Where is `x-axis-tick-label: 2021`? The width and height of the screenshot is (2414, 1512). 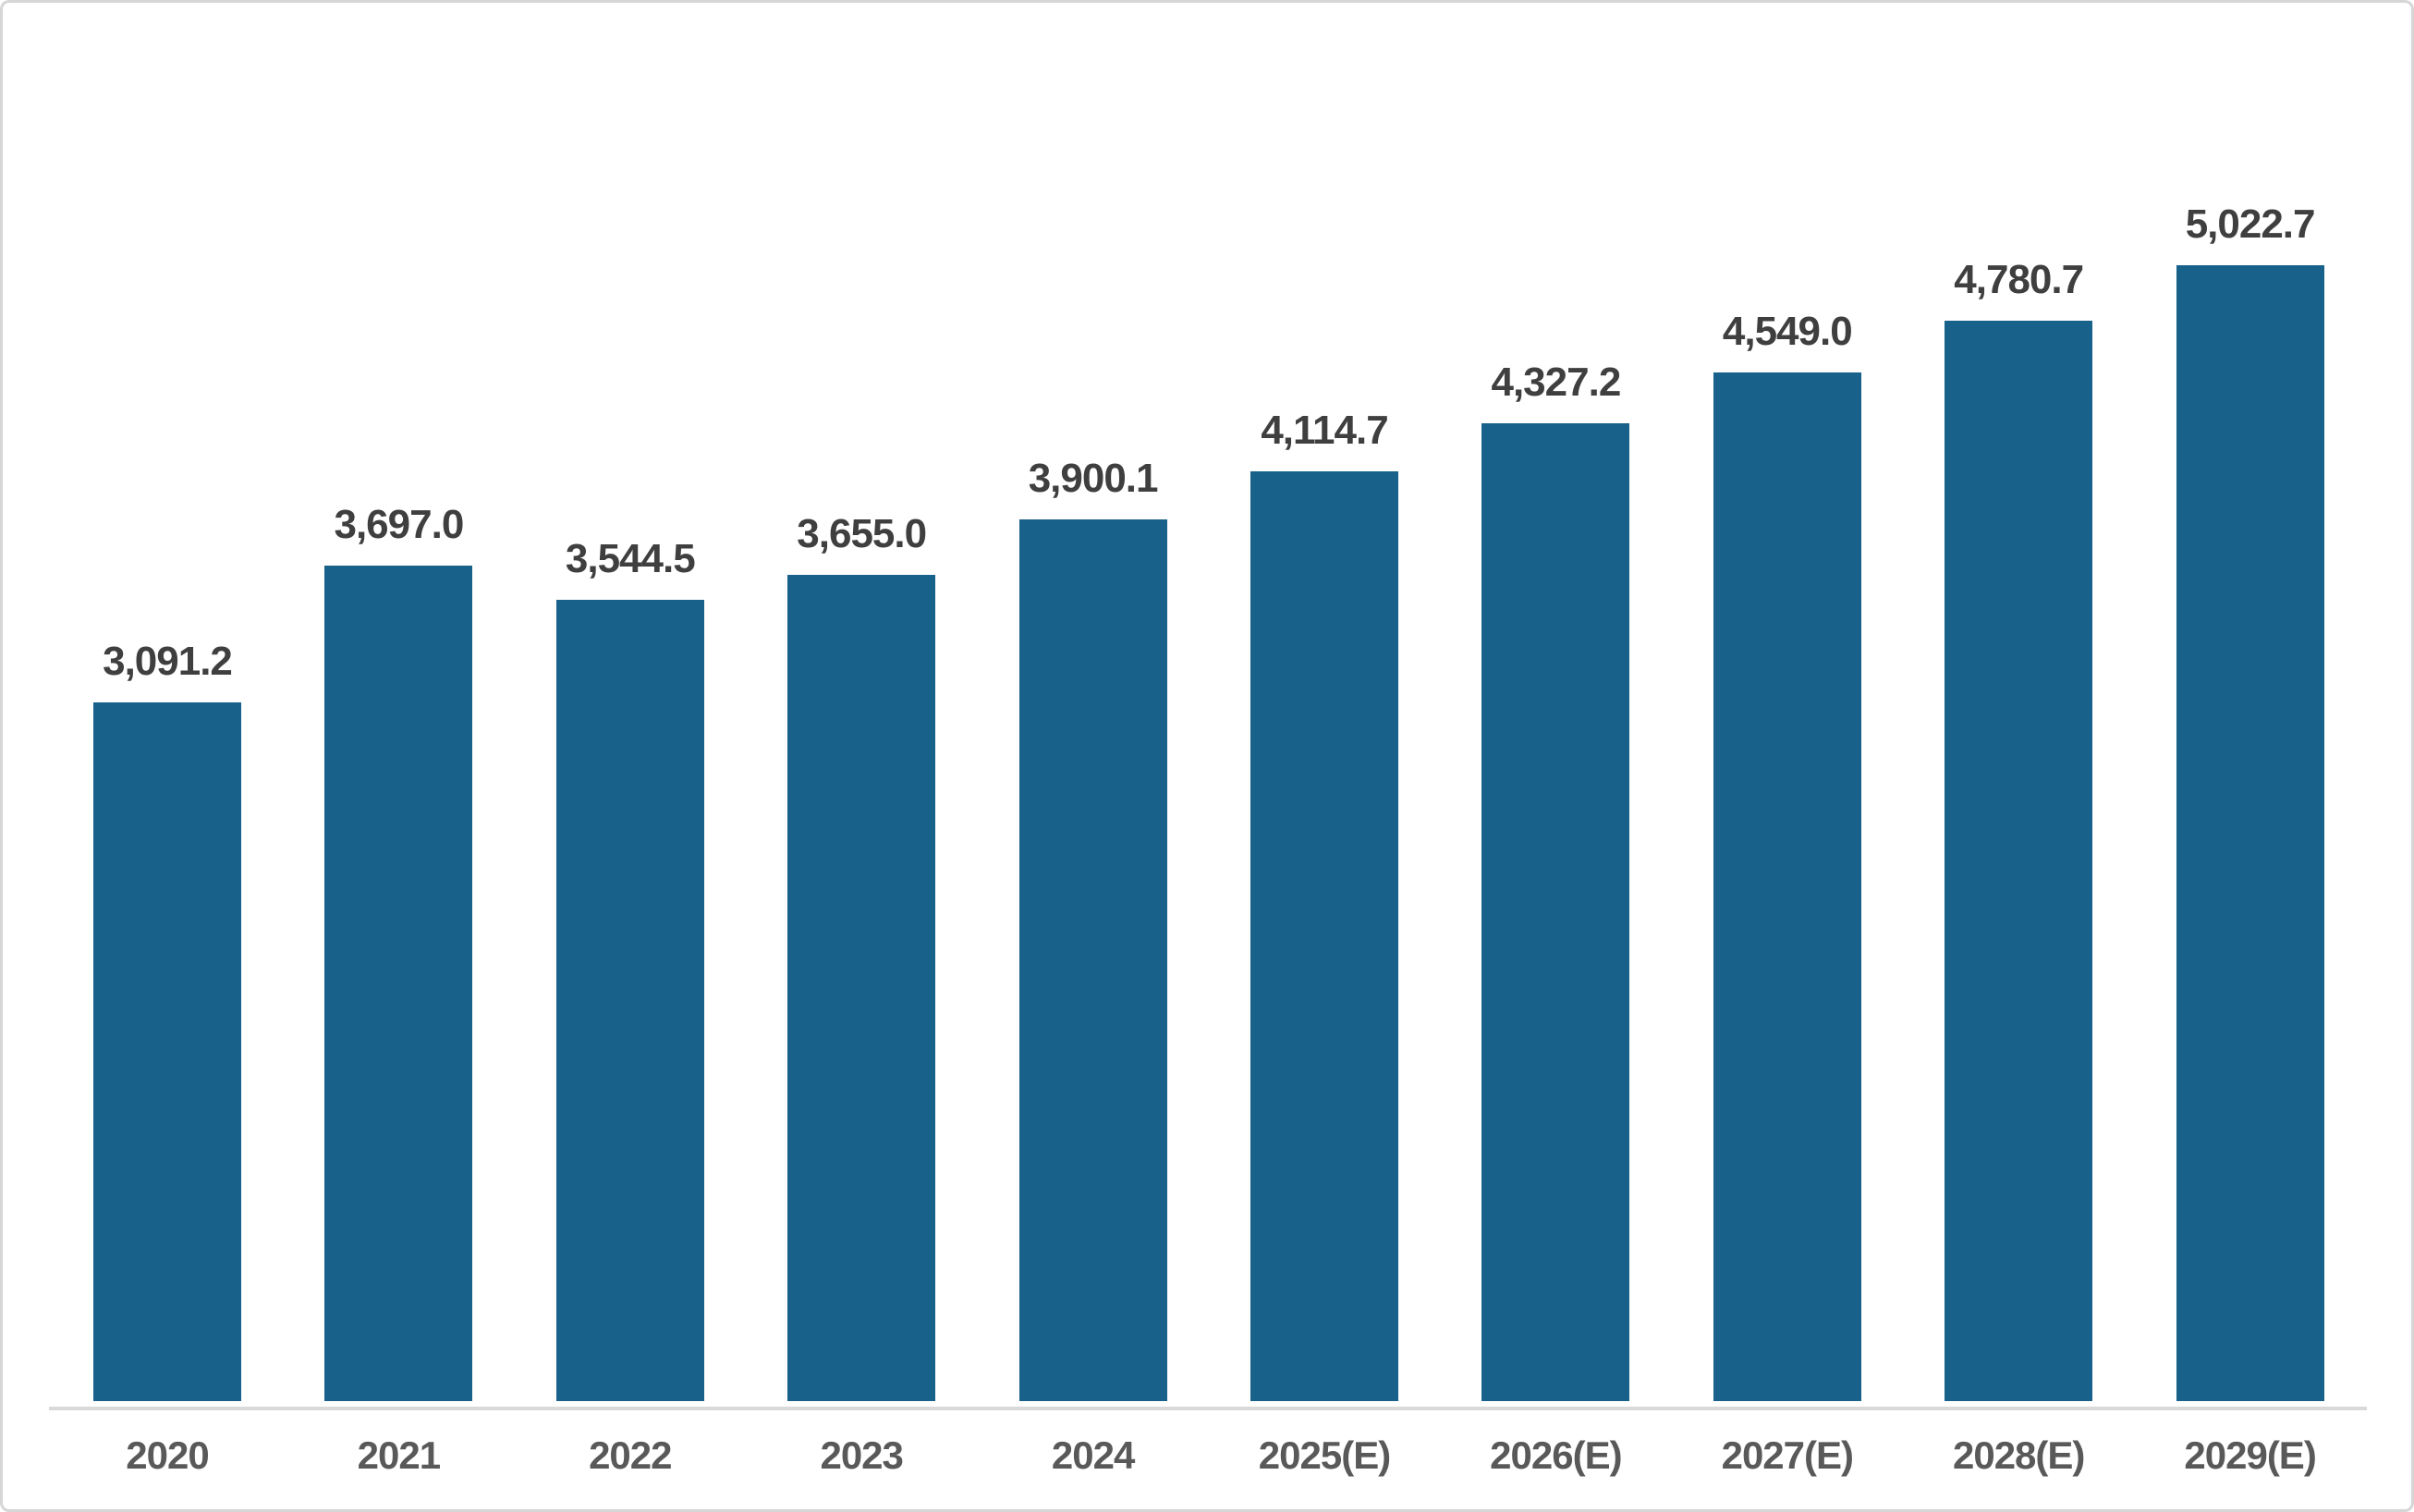
x-axis-tick-label: 2021 is located at coordinates (399, 1455).